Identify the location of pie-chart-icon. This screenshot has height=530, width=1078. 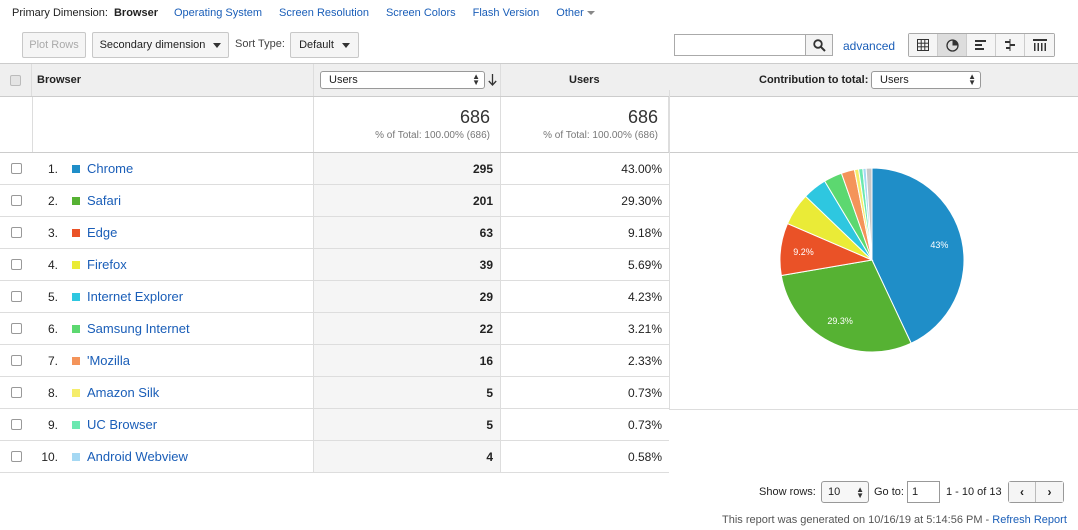
(952, 45).